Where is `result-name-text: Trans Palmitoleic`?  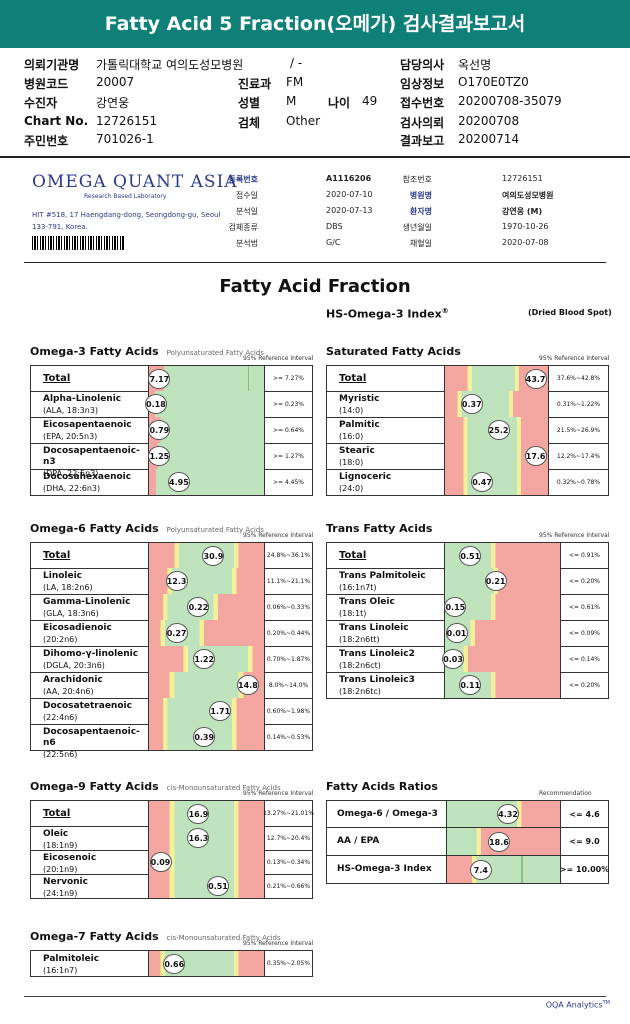 result-name-text: Trans Palmitoleic is located at coordinates (382, 576).